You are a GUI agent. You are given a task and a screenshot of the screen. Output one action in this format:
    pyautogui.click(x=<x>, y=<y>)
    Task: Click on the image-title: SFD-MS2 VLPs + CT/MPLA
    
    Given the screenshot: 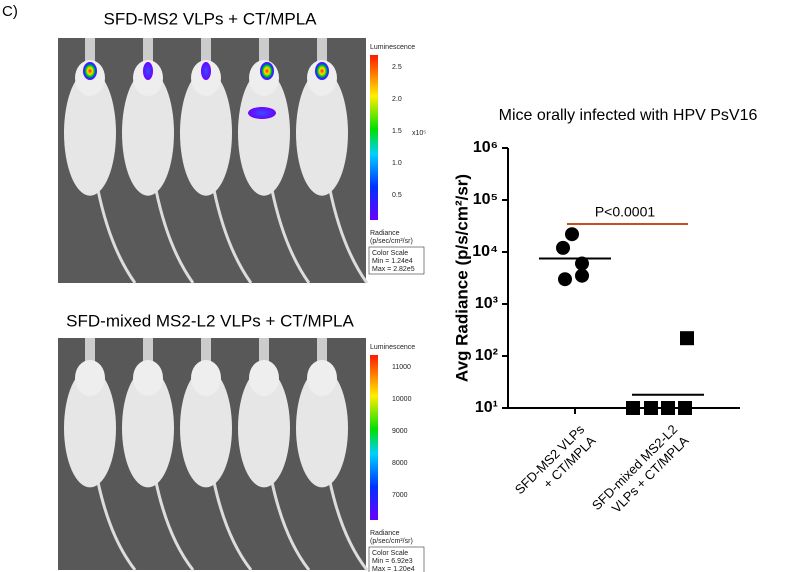 What is the action you would take?
    pyautogui.click(x=210, y=18)
    